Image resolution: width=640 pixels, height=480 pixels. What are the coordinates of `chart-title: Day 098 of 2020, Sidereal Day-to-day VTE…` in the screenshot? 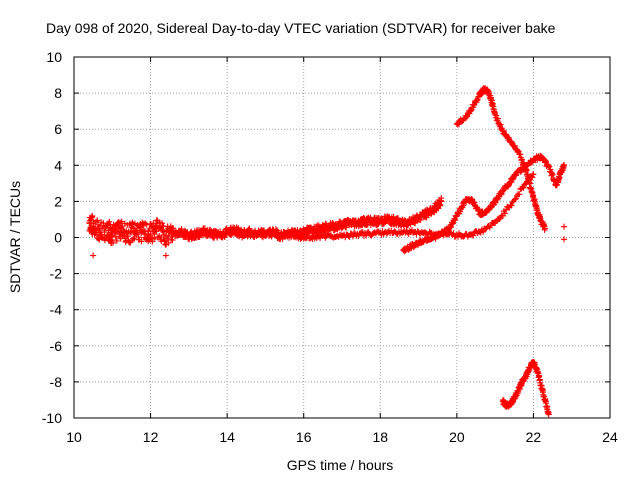 It's located at (301, 28).